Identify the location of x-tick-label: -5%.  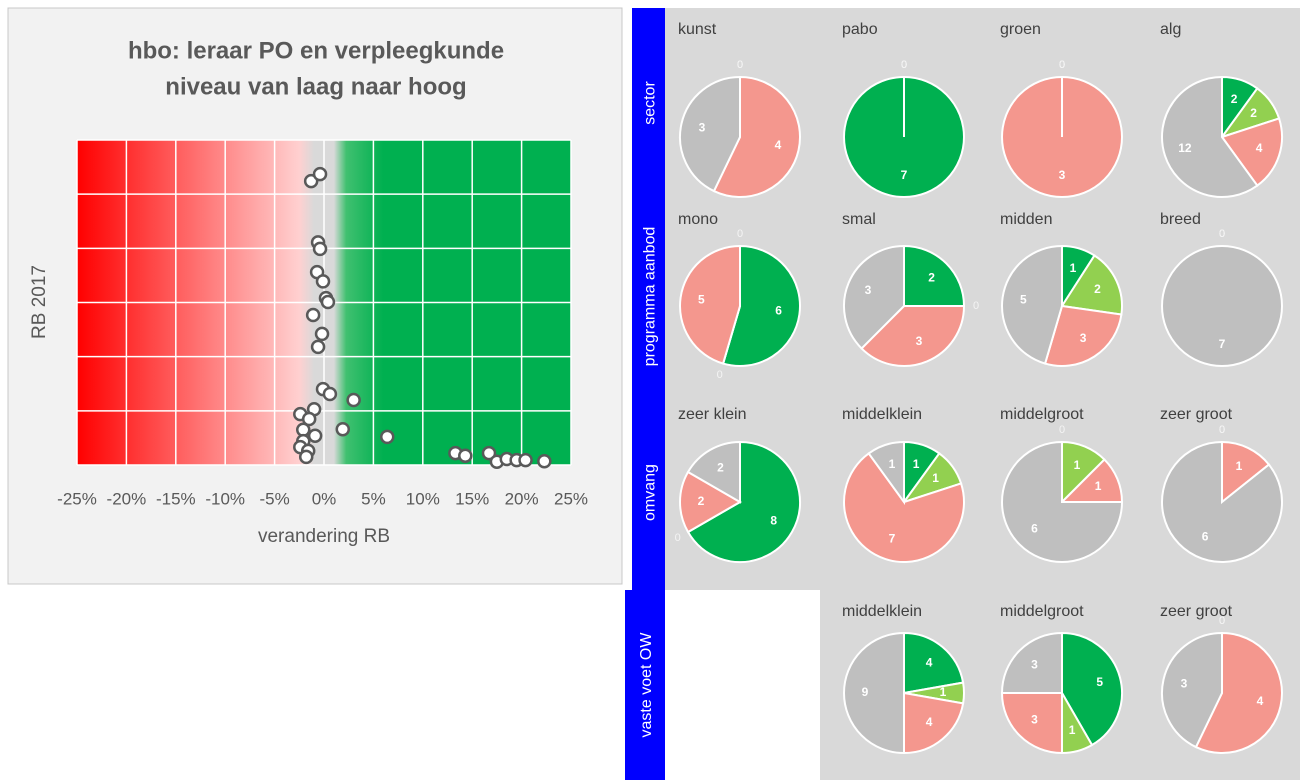
(274, 498).